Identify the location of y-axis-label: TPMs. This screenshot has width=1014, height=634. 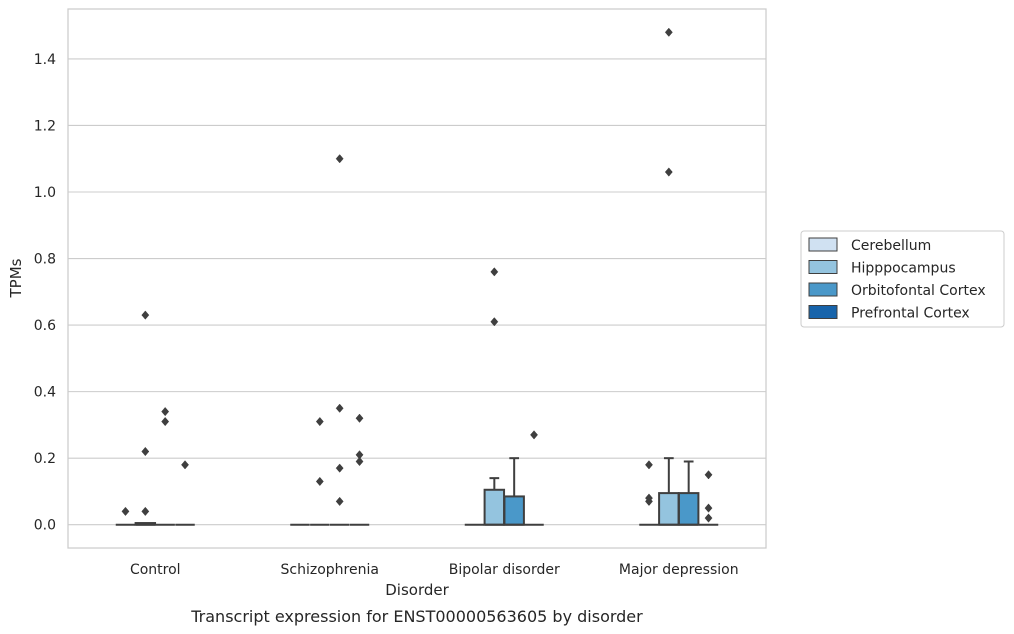
(16, 278).